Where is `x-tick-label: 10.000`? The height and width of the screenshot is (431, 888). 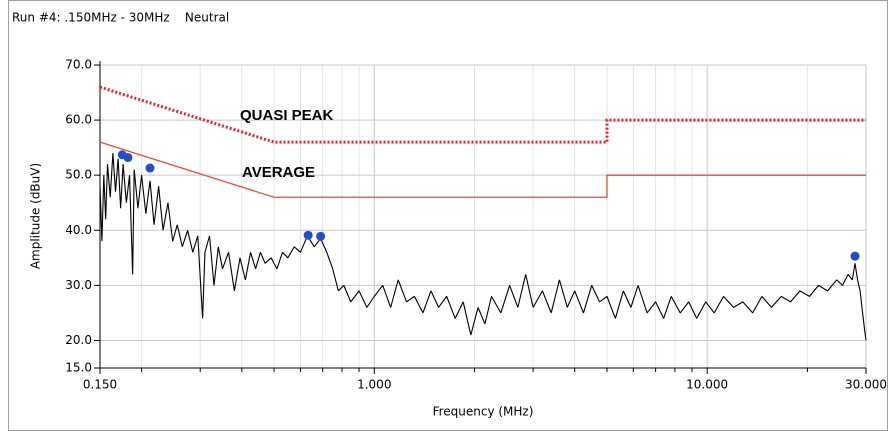 x-tick-label: 10.000 is located at coordinates (707, 385).